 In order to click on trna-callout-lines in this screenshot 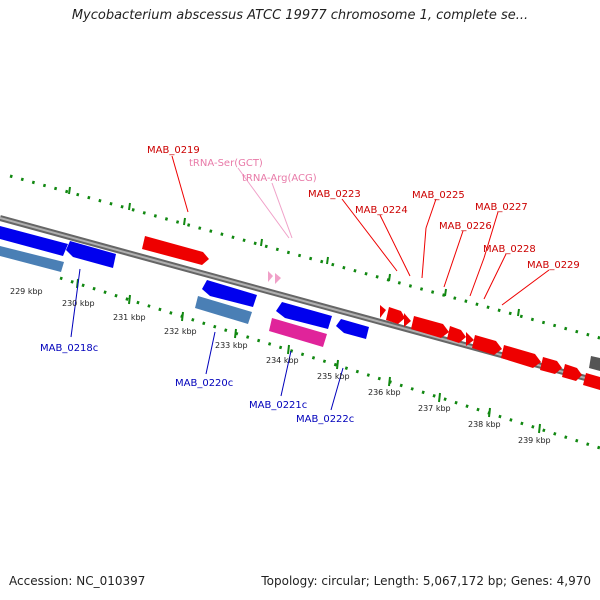, I will do `click(265, 203)`.